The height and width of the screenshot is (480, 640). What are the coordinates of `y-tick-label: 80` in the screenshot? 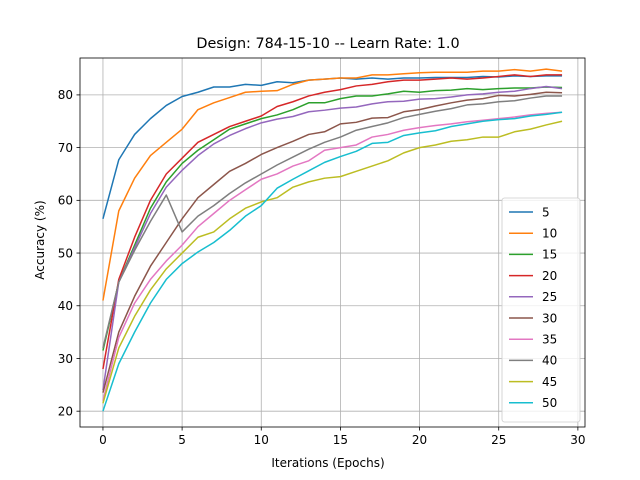 It's located at (65, 95).